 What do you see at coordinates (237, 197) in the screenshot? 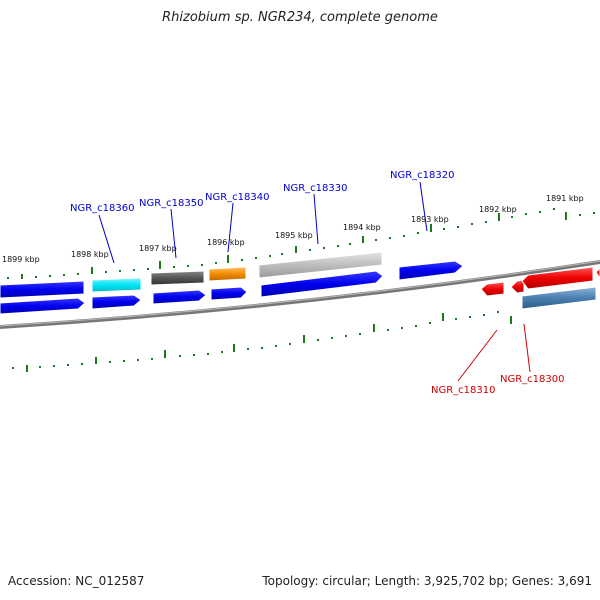
I see `label-ngr-c18340: NGR_c18340` at bounding box center [237, 197].